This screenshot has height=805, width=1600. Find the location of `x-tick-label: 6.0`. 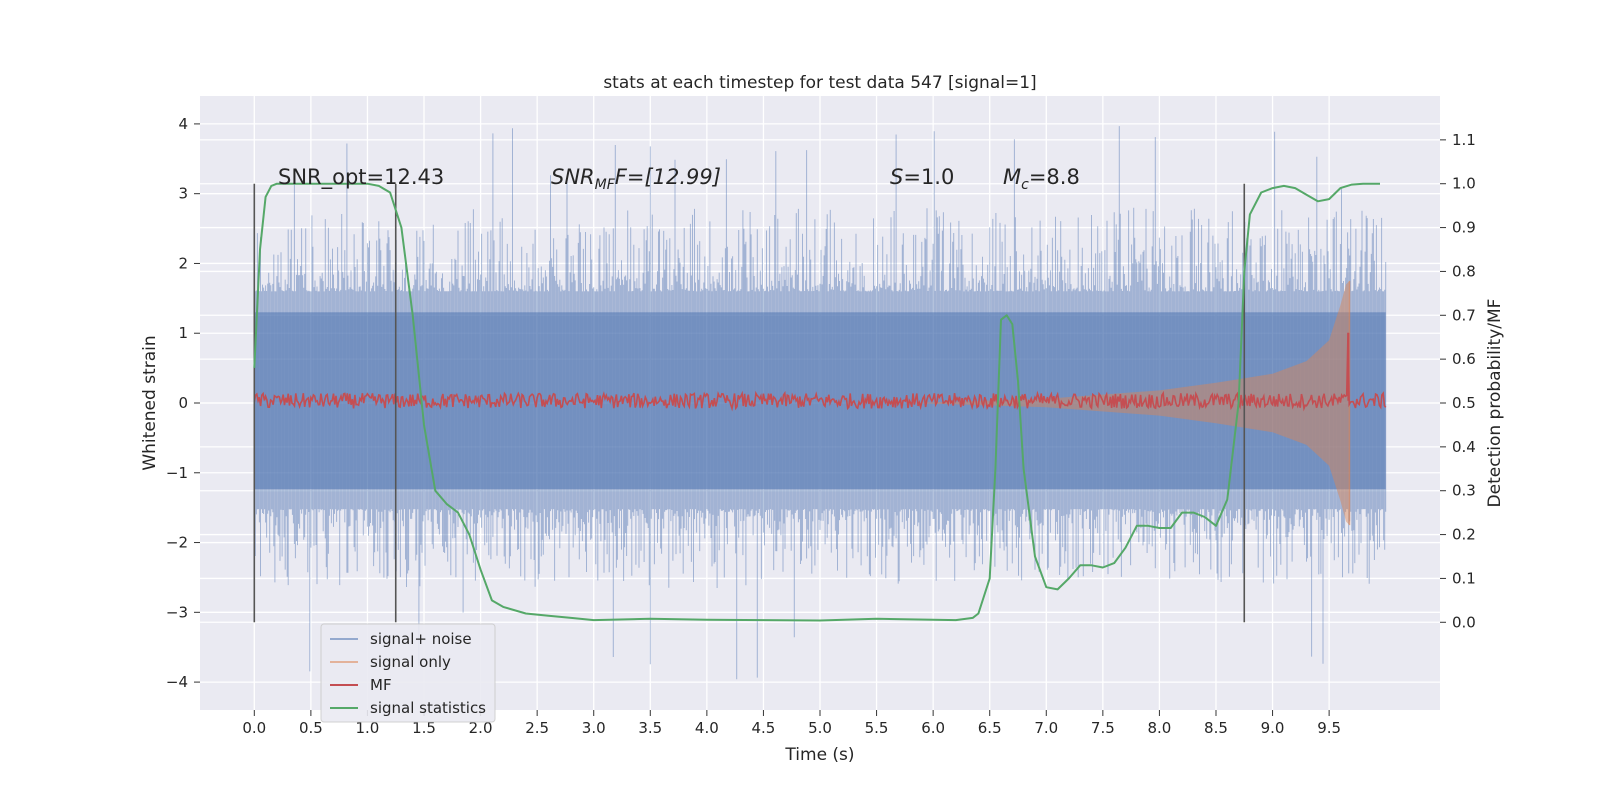

x-tick-label: 6.0 is located at coordinates (933, 728).